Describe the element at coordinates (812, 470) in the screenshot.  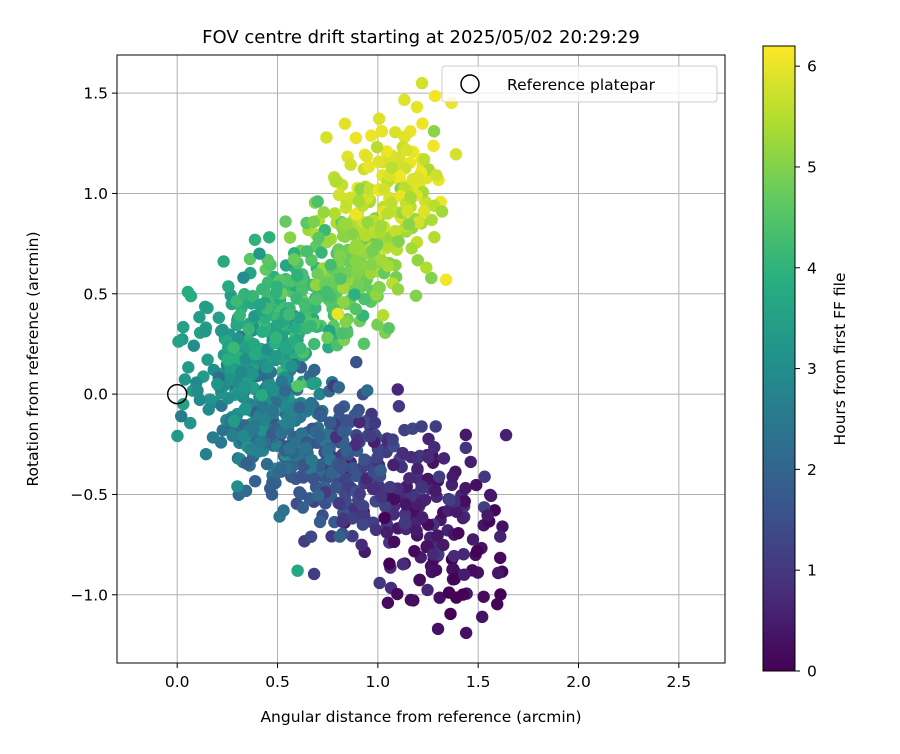
I see `colorbar-tick-label: 2` at that location.